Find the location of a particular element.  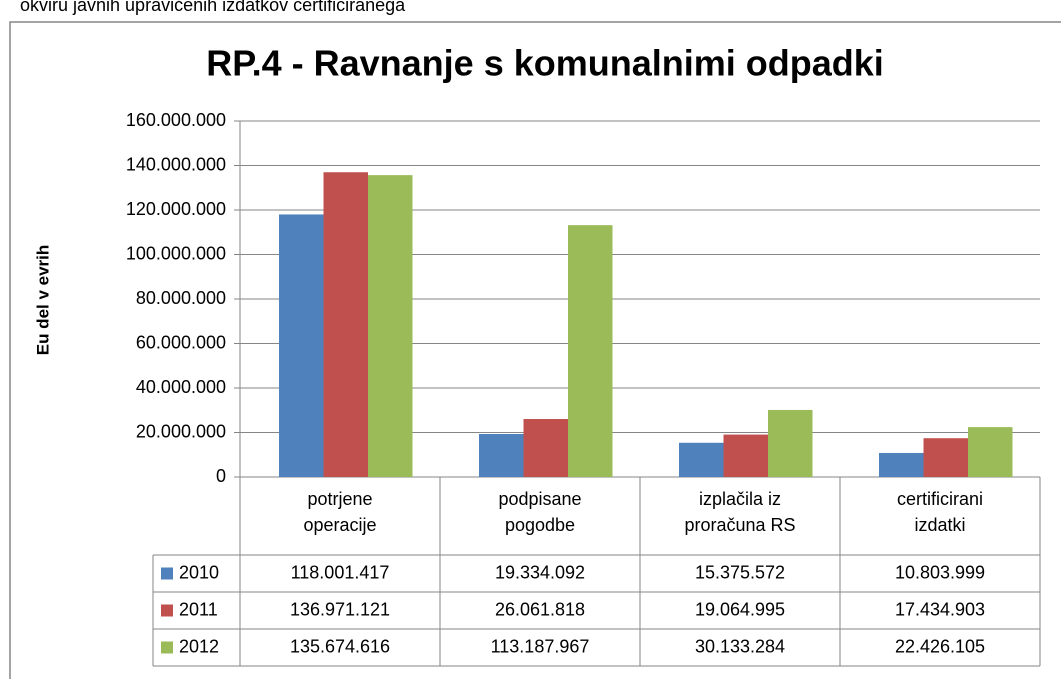

table-value: 30.133.284 is located at coordinates (740, 646).